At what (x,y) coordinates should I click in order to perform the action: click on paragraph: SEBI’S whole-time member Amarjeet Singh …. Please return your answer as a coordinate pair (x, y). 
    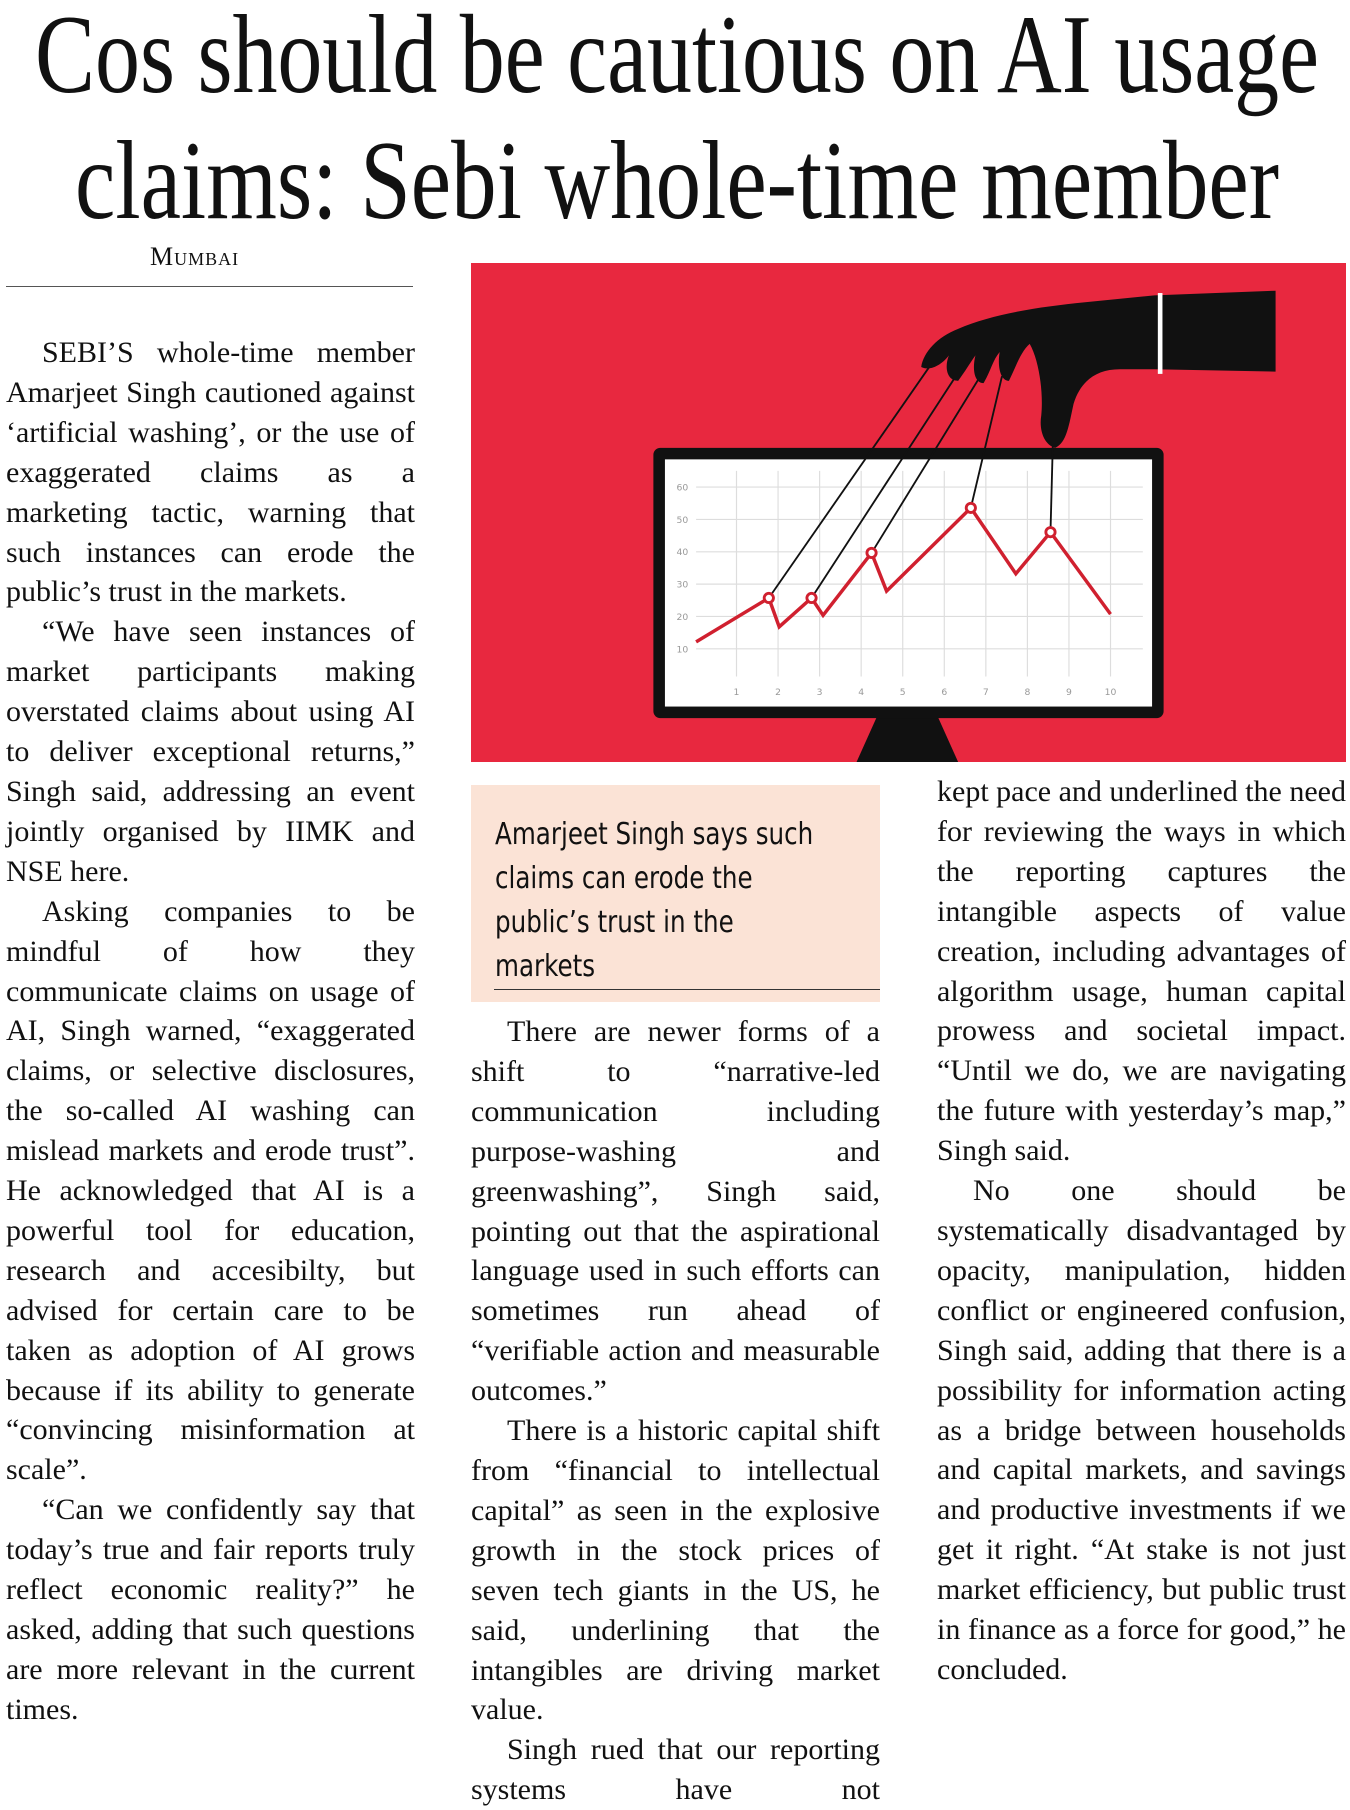
    Looking at the image, I should click on (210, 472).